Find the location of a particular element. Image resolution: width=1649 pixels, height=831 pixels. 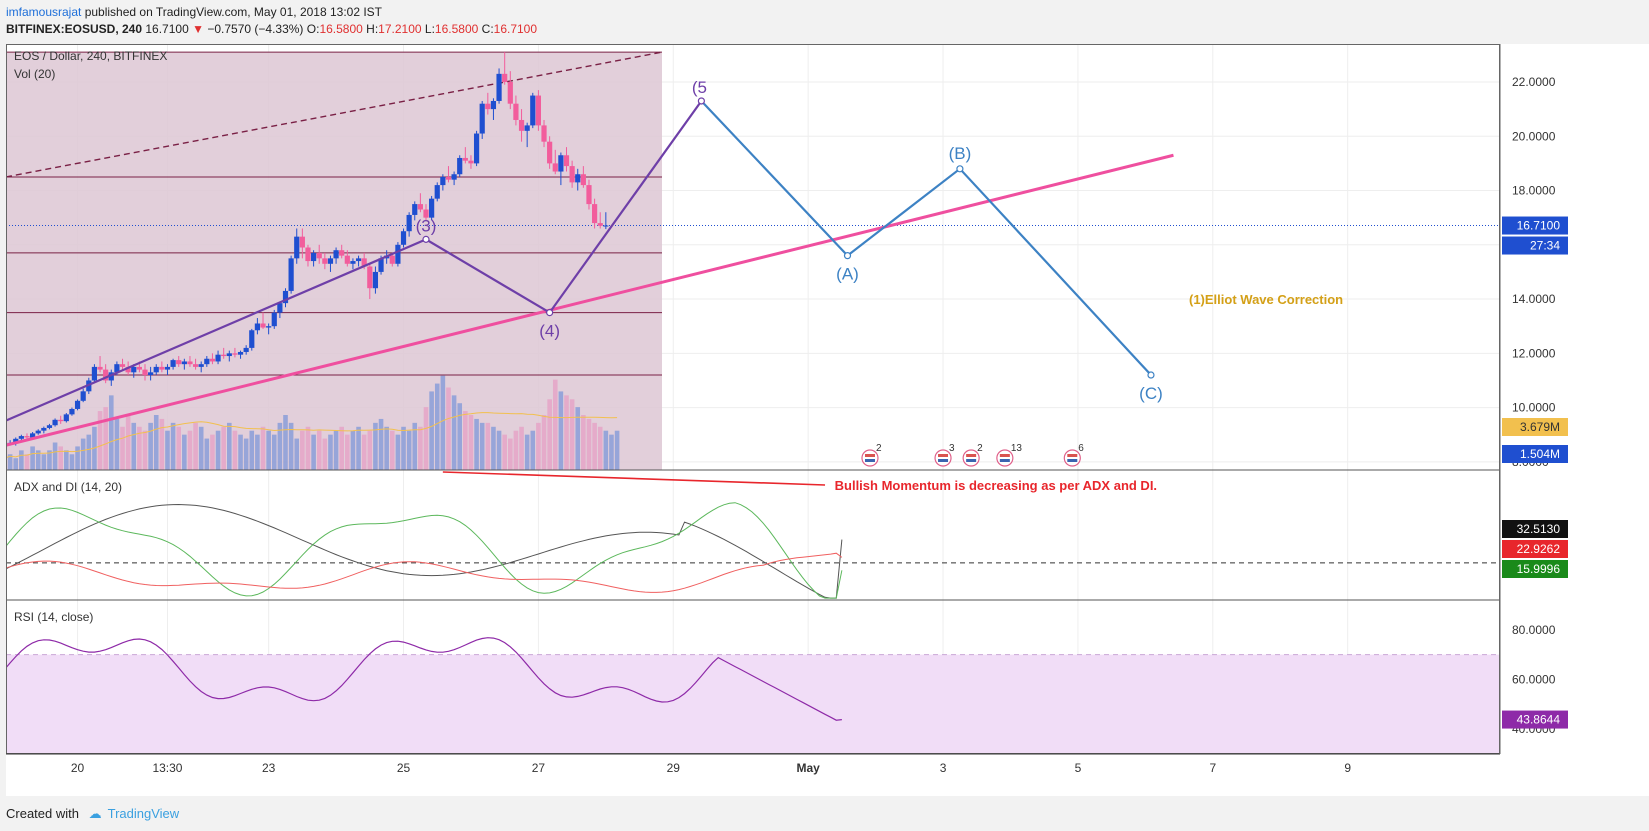

price-tick-label: 12.0000 is located at coordinates (1534, 353).